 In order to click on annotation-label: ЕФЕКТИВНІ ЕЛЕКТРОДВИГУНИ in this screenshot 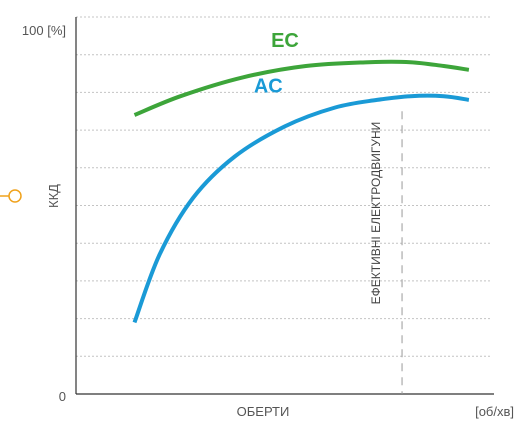, I will do `click(376, 213)`.